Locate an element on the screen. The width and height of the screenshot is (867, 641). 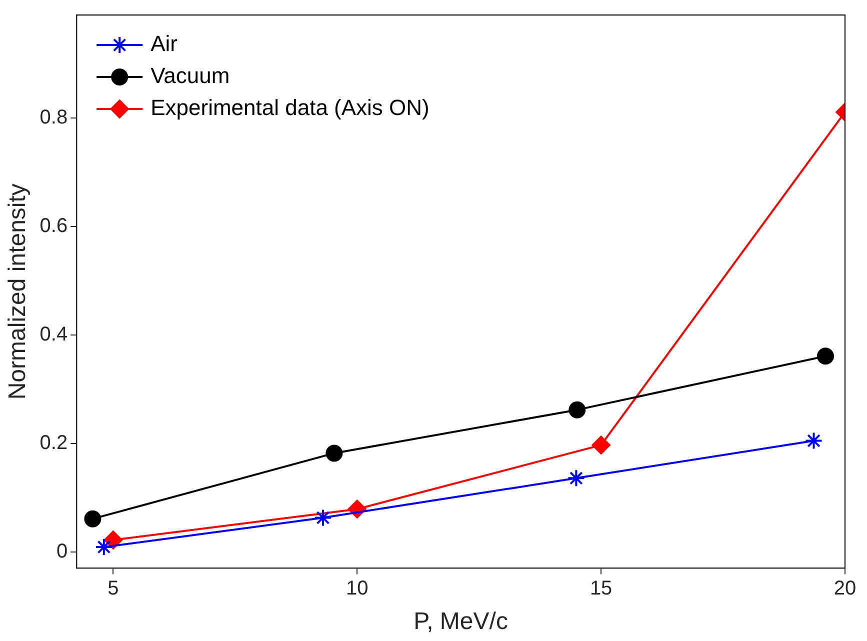
legend-label: Experimental data (Axis ON) is located at coordinates (290, 107).